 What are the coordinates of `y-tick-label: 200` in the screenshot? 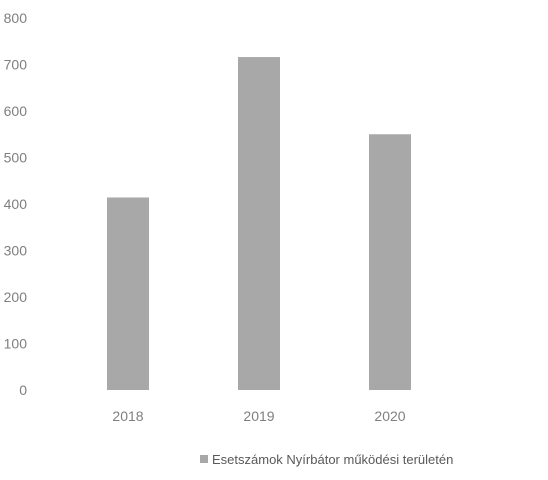 It's located at (16, 297).